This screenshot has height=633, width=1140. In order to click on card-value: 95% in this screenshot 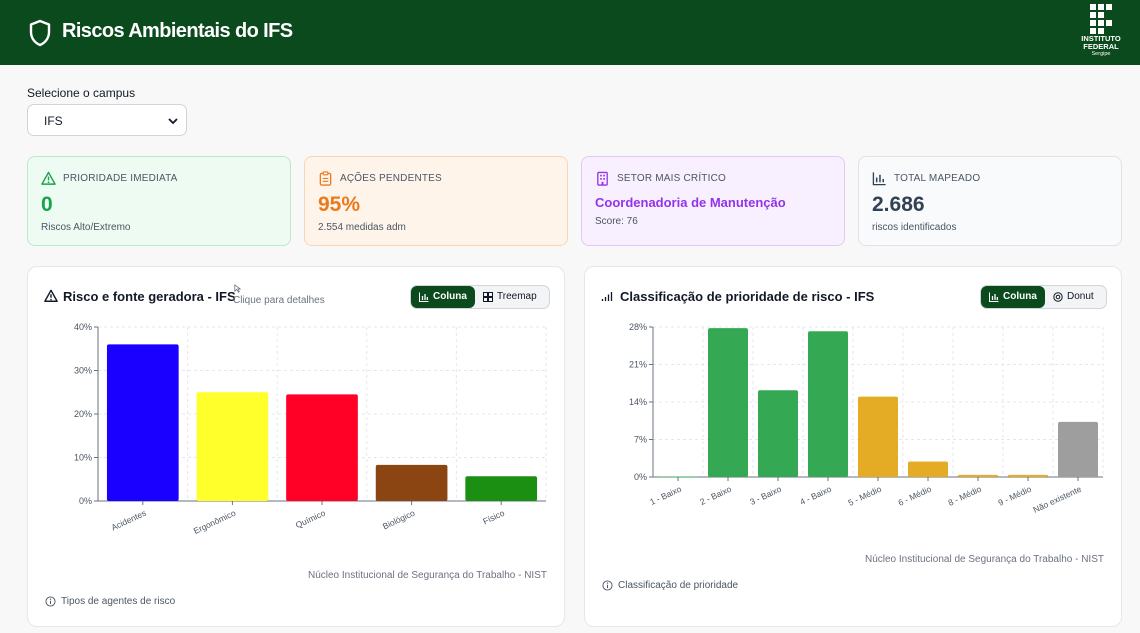, I will do `click(339, 204)`.